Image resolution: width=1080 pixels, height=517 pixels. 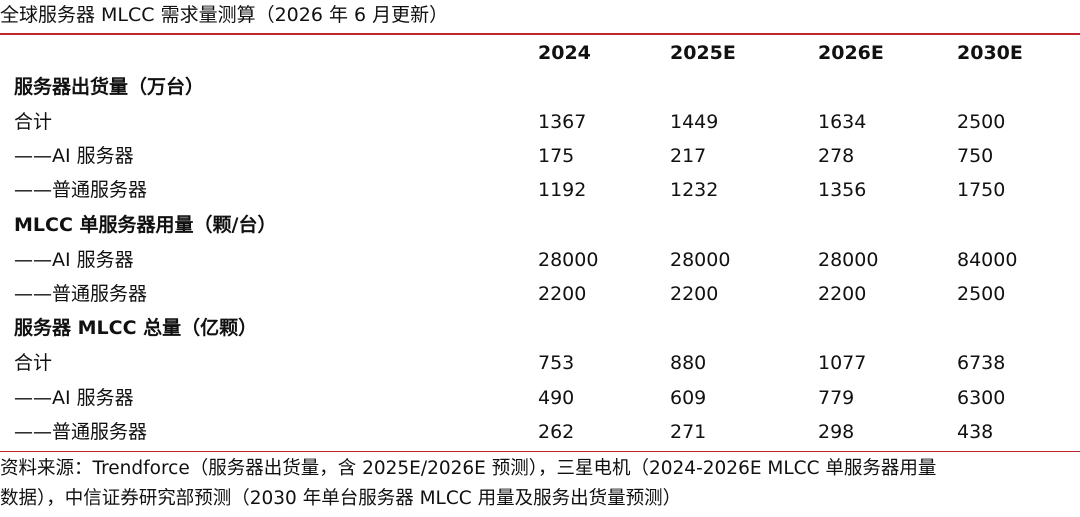 I want to click on cell-2026e: 1634, so click(x=842, y=122).